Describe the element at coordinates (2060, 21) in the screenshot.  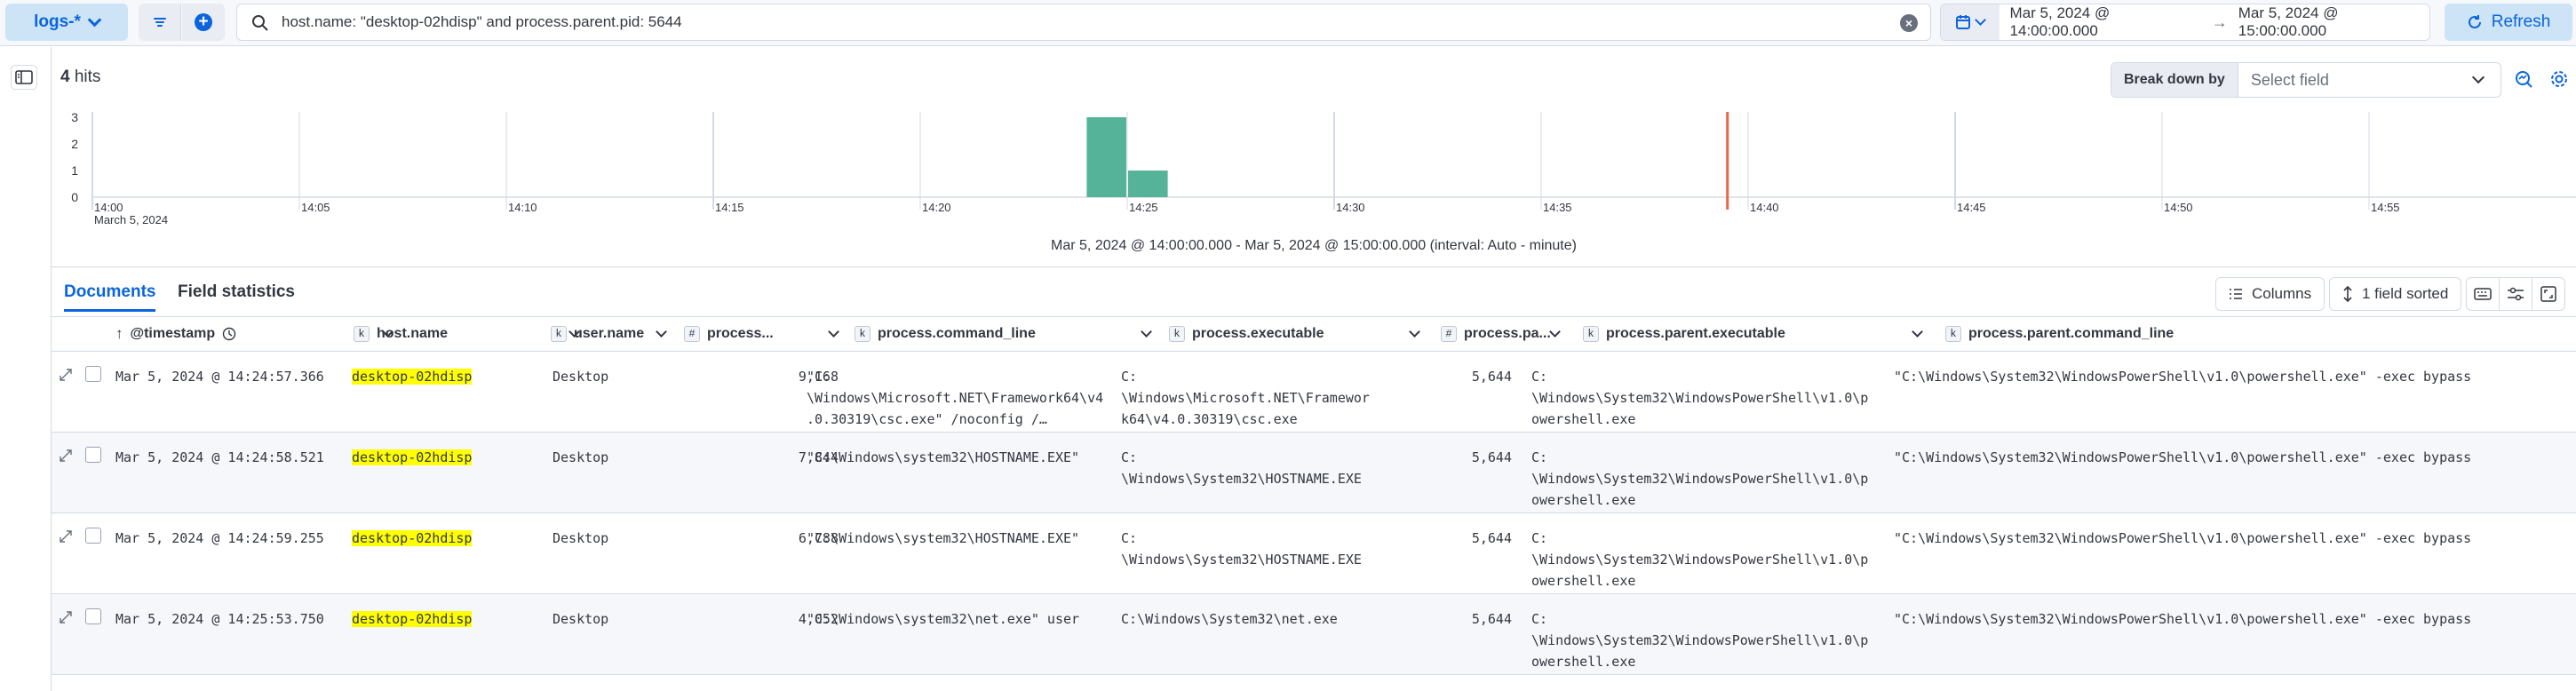
I see `date-start: Mar 5, 2024 @ 14:00:00.000` at that location.